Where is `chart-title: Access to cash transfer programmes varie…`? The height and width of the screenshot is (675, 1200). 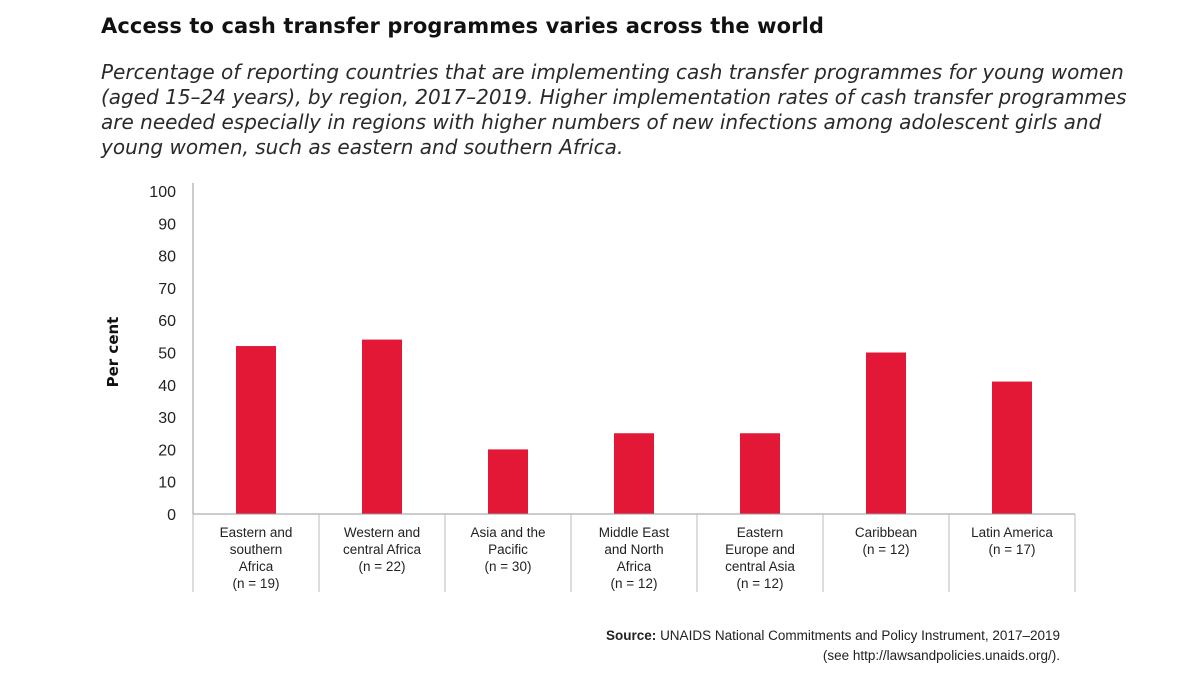 chart-title: Access to cash transfer programmes varie… is located at coordinates (463, 26).